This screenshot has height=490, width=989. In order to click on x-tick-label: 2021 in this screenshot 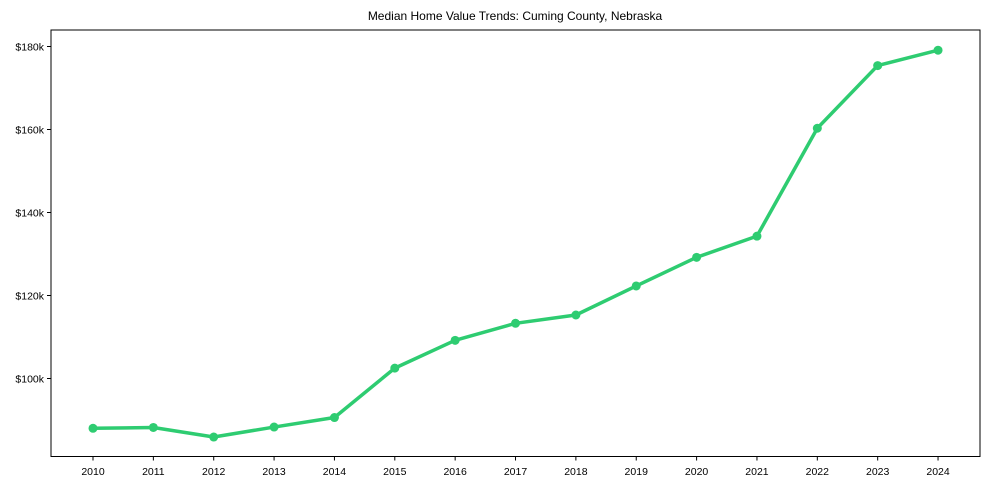, I will do `click(757, 472)`.